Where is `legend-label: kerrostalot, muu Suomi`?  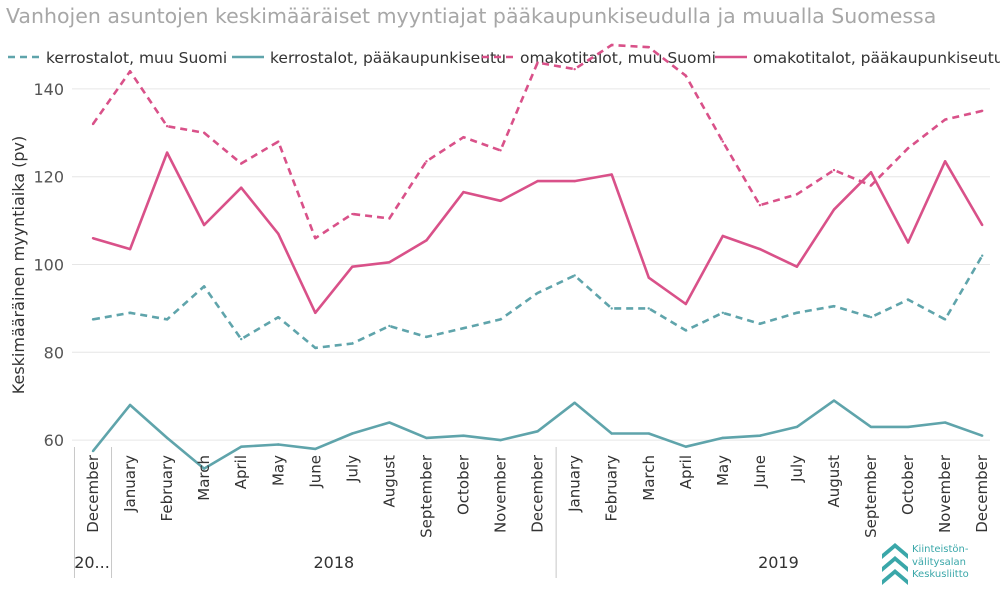 legend-label: kerrostalot, muu Suomi is located at coordinates (136, 58).